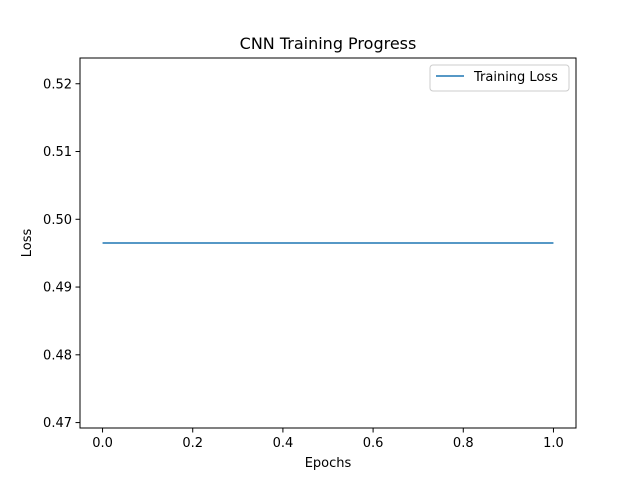 This screenshot has width=640, height=484. What do you see at coordinates (328, 43) in the screenshot?
I see `chart-title: CNN Training Progress` at bounding box center [328, 43].